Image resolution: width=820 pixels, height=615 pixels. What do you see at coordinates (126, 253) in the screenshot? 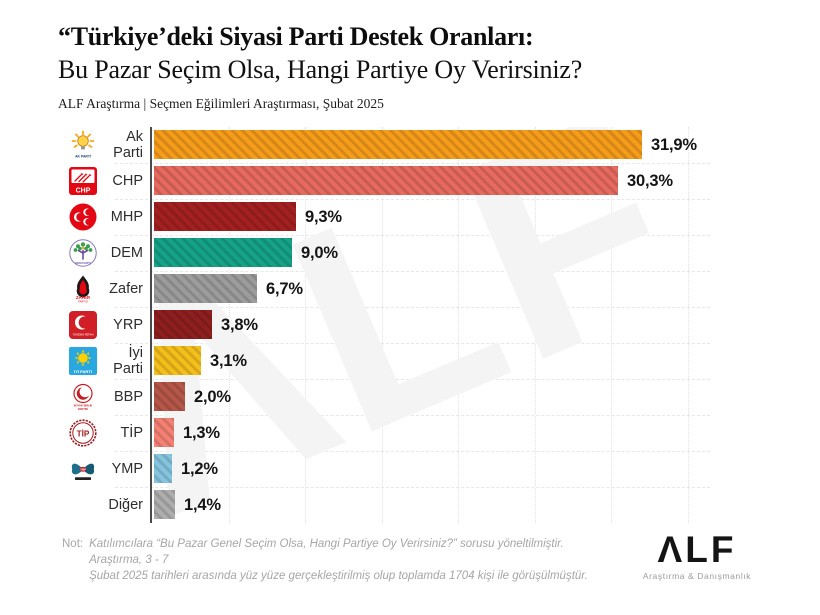
I see `party-label: DEM` at bounding box center [126, 253].